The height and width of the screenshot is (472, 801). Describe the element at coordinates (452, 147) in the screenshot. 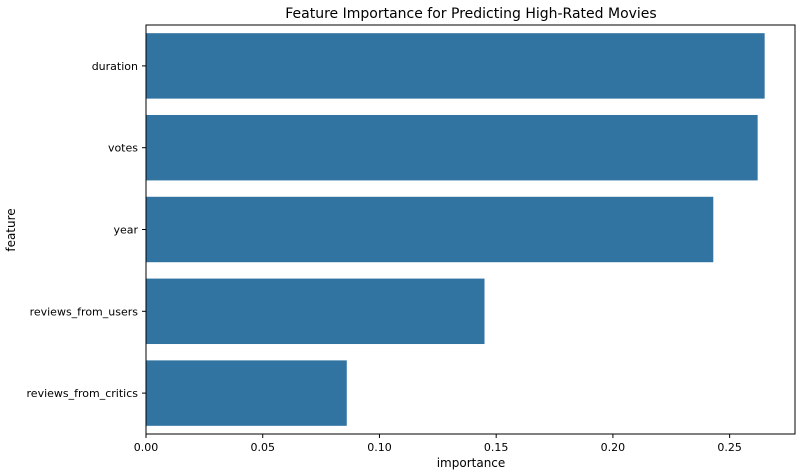

I see `bar-votes` at that location.